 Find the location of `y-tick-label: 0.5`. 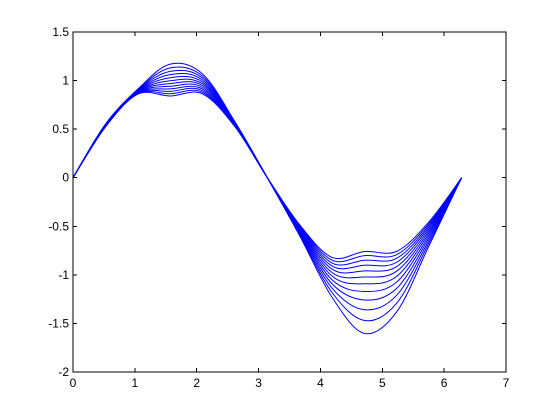

y-tick-label: 0.5 is located at coordinates (60, 129).